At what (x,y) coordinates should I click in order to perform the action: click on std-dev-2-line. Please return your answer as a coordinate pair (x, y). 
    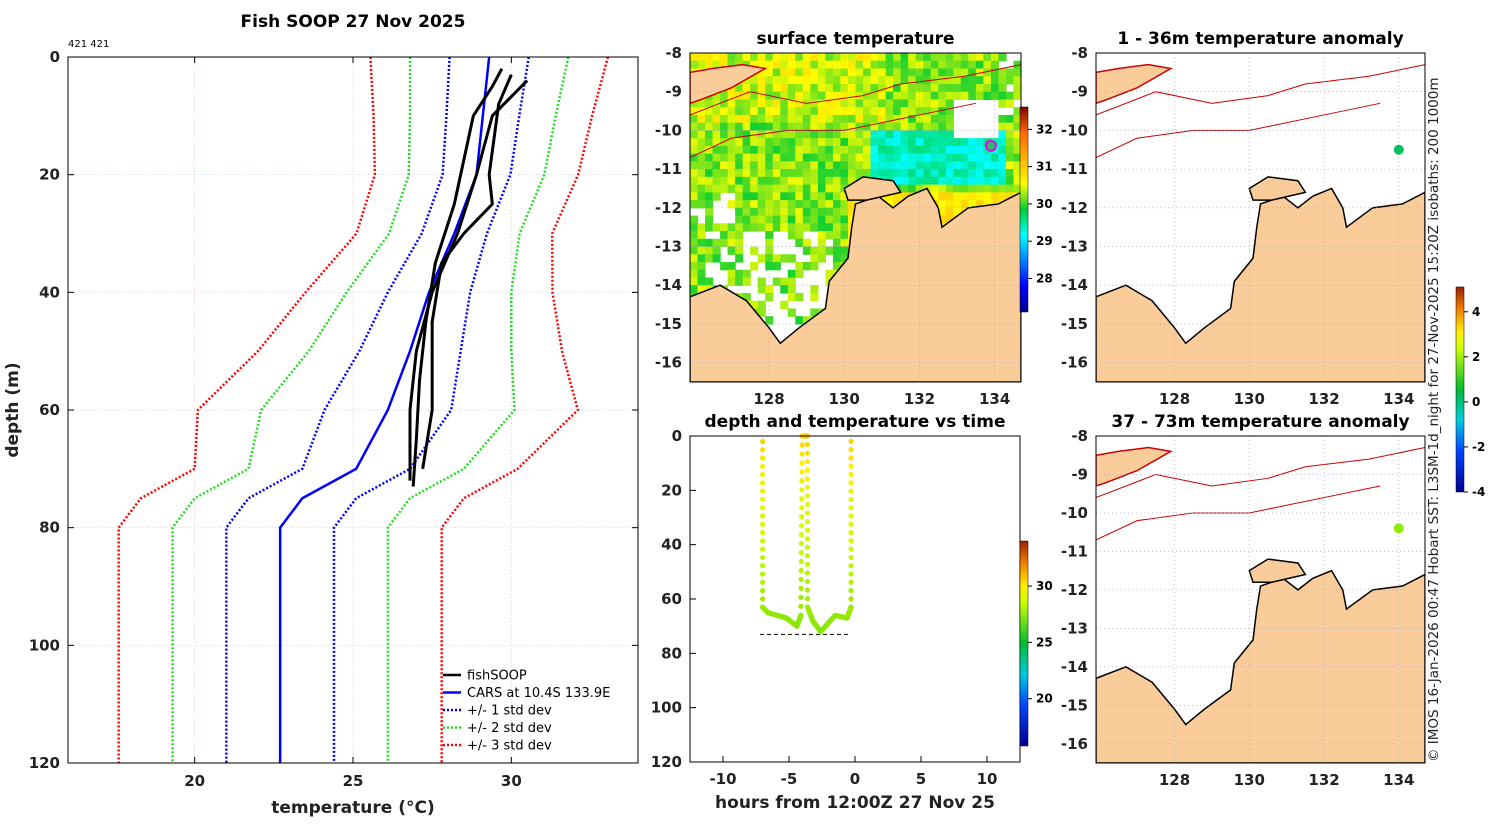
    Looking at the image, I should click on (478, 409).